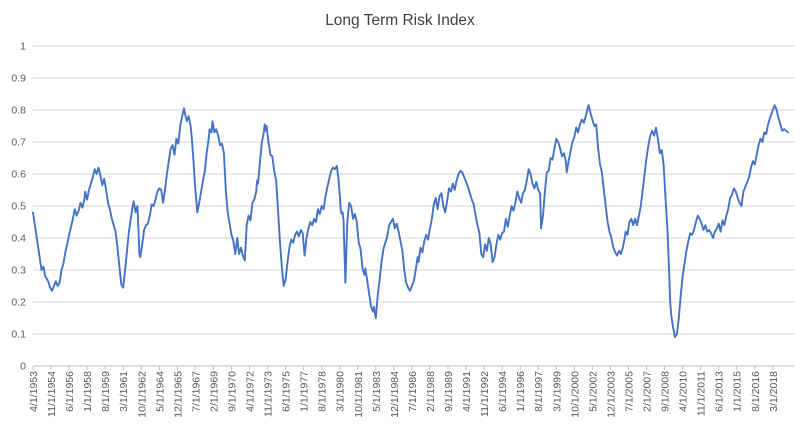 The image size is (800, 437). I want to click on x-tick-label: 2/1/1969, so click(214, 391).